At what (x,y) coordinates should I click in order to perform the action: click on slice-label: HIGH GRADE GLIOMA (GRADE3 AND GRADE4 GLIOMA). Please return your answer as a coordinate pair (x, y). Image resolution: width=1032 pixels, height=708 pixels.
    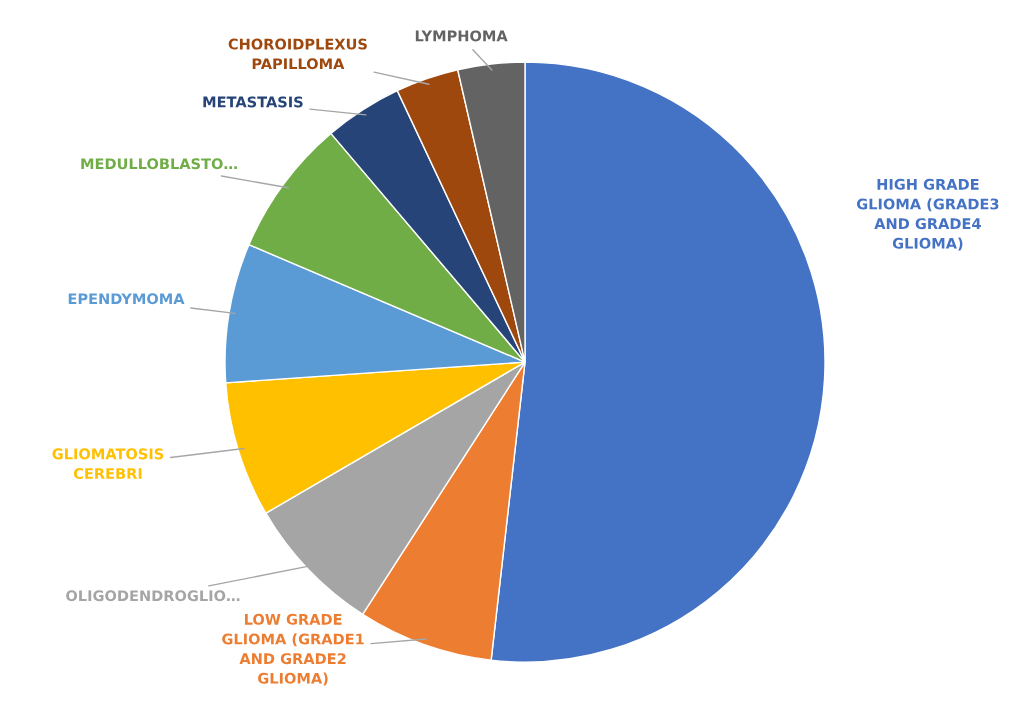
    Looking at the image, I should click on (927, 214).